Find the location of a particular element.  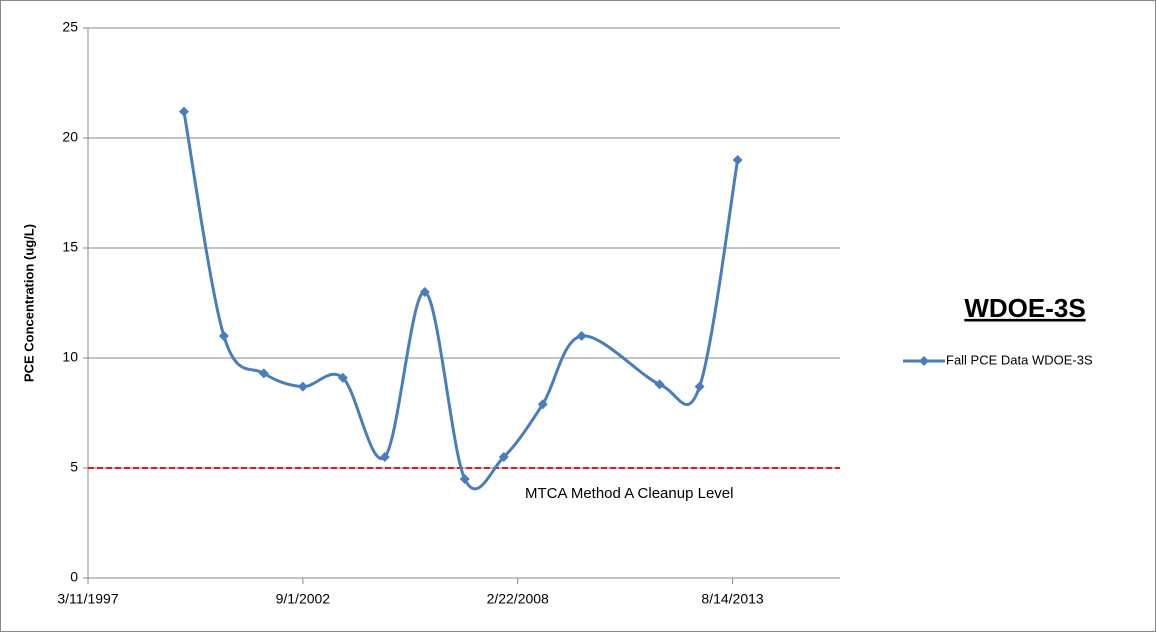

chart-title: WDOE-3S is located at coordinates (1024, 308).